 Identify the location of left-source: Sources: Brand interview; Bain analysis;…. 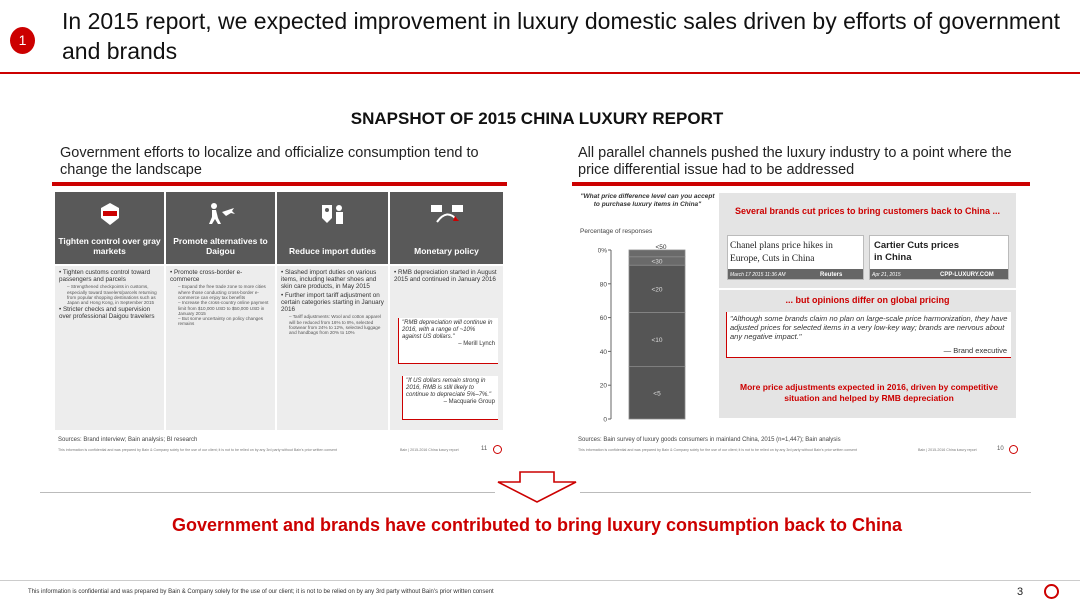
(128, 440).